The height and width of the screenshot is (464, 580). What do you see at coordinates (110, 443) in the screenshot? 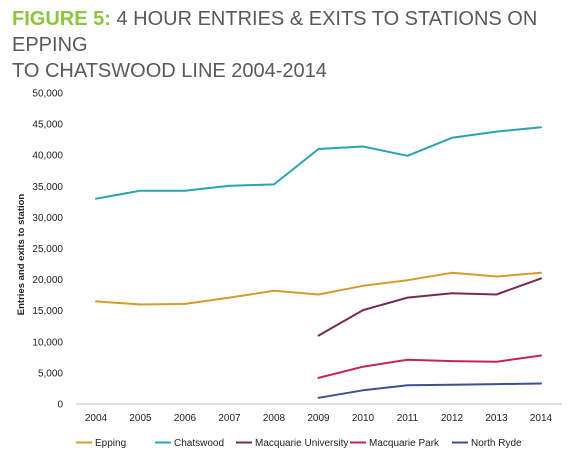
I see `legend-label: Epping` at bounding box center [110, 443].